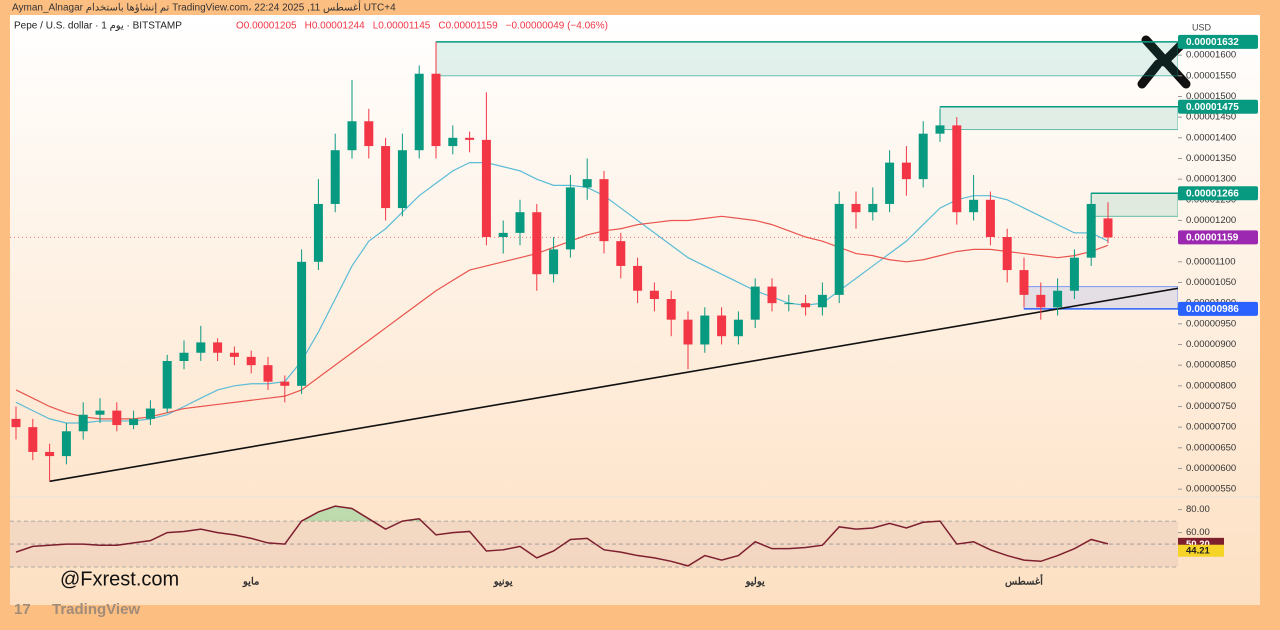 This screenshot has height=630, width=1280. Describe the element at coordinates (1212, 309) in the screenshot. I see `price-tag-label: 0.00000986` at that location.